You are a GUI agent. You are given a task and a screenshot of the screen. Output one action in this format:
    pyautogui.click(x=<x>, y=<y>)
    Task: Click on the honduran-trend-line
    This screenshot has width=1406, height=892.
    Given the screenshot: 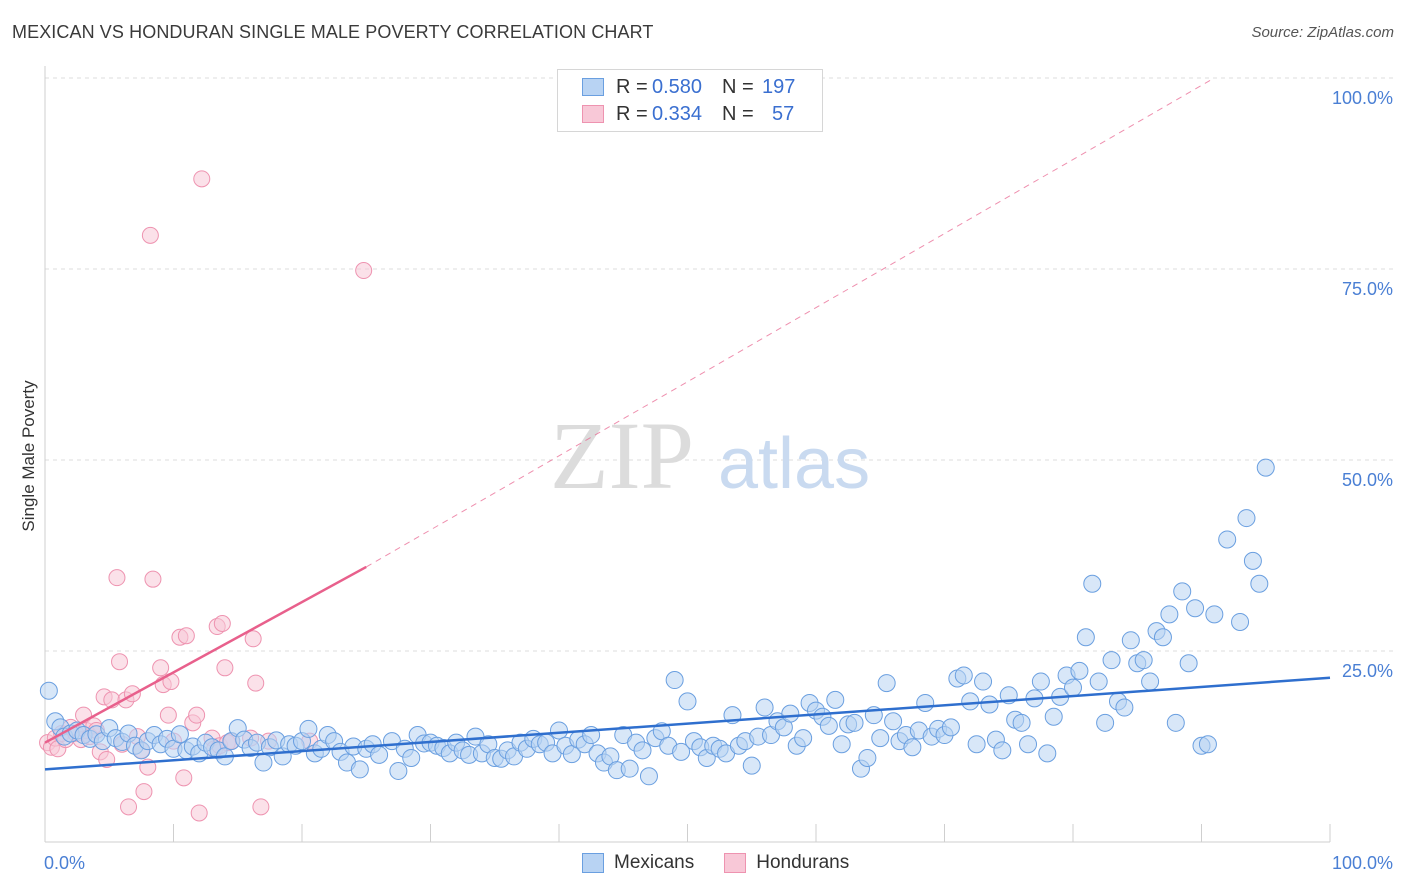 What is the action you would take?
    pyautogui.click(x=205, y=654)
    